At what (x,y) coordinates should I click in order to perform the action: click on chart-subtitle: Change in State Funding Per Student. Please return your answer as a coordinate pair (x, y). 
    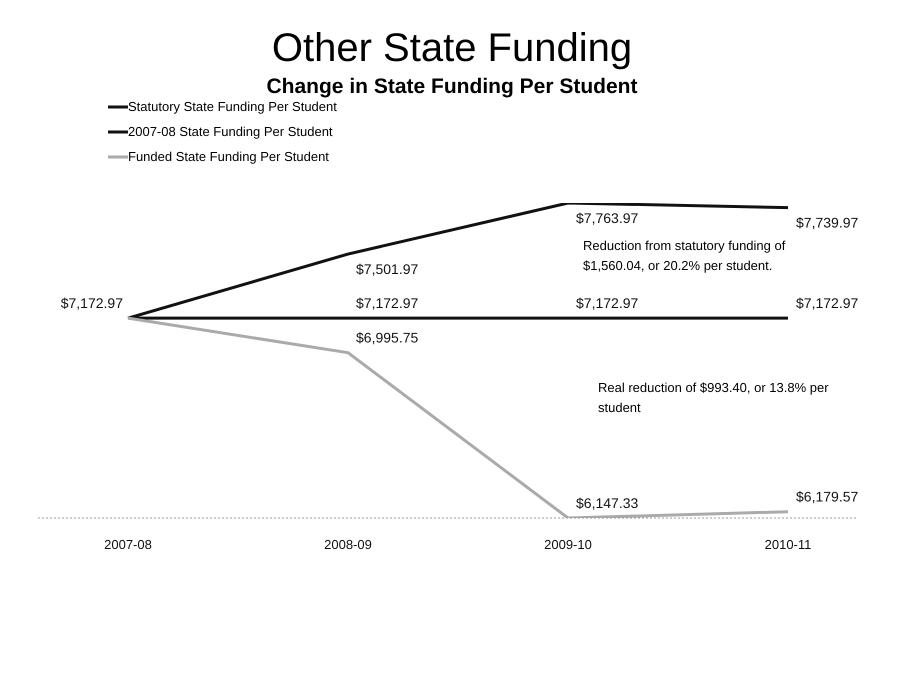
    Looking at the image, I should click on (451, 87).